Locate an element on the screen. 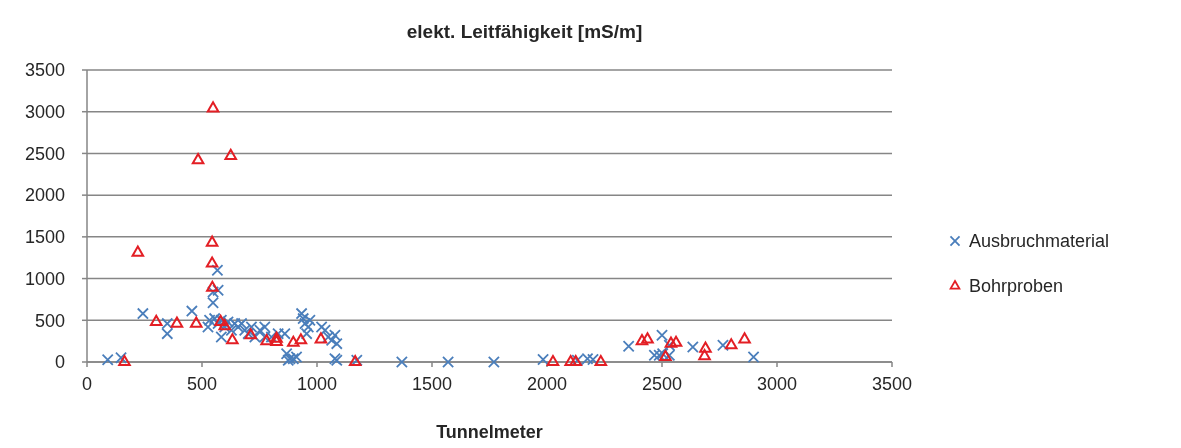 This screenshot has width=1181, height=448. chart-title: elekt. Leitfähigkeit [mS/m] is located at coordinates (524, 31).